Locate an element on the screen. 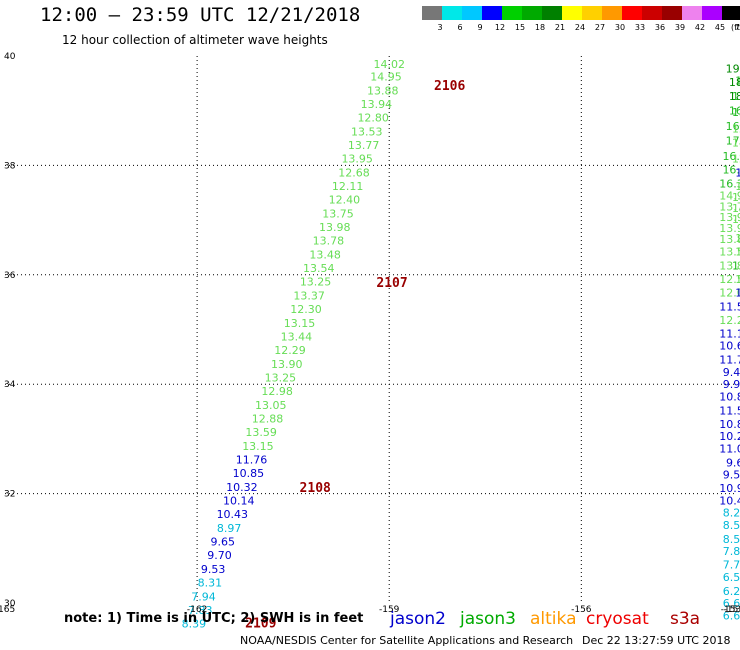 The image size is (740, 650). swh-value-label: 13.75 is located at coordinates (338, 213).